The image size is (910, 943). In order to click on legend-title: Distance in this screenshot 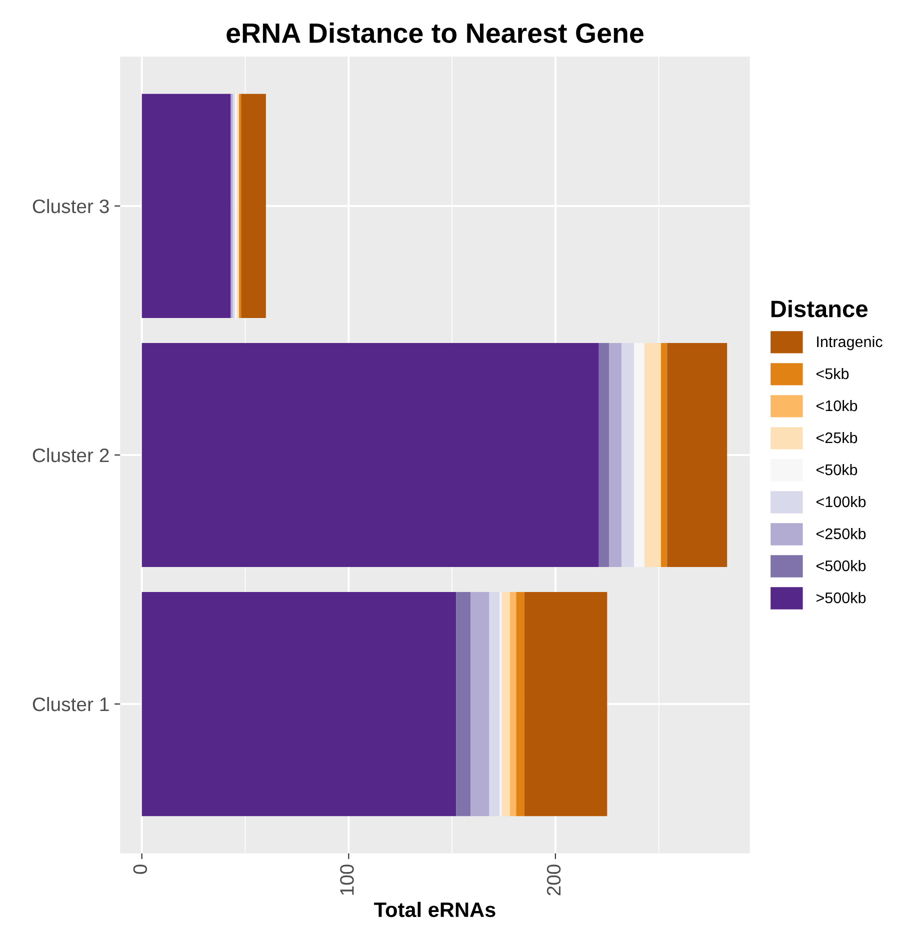, I will do `click(819, 309)`.